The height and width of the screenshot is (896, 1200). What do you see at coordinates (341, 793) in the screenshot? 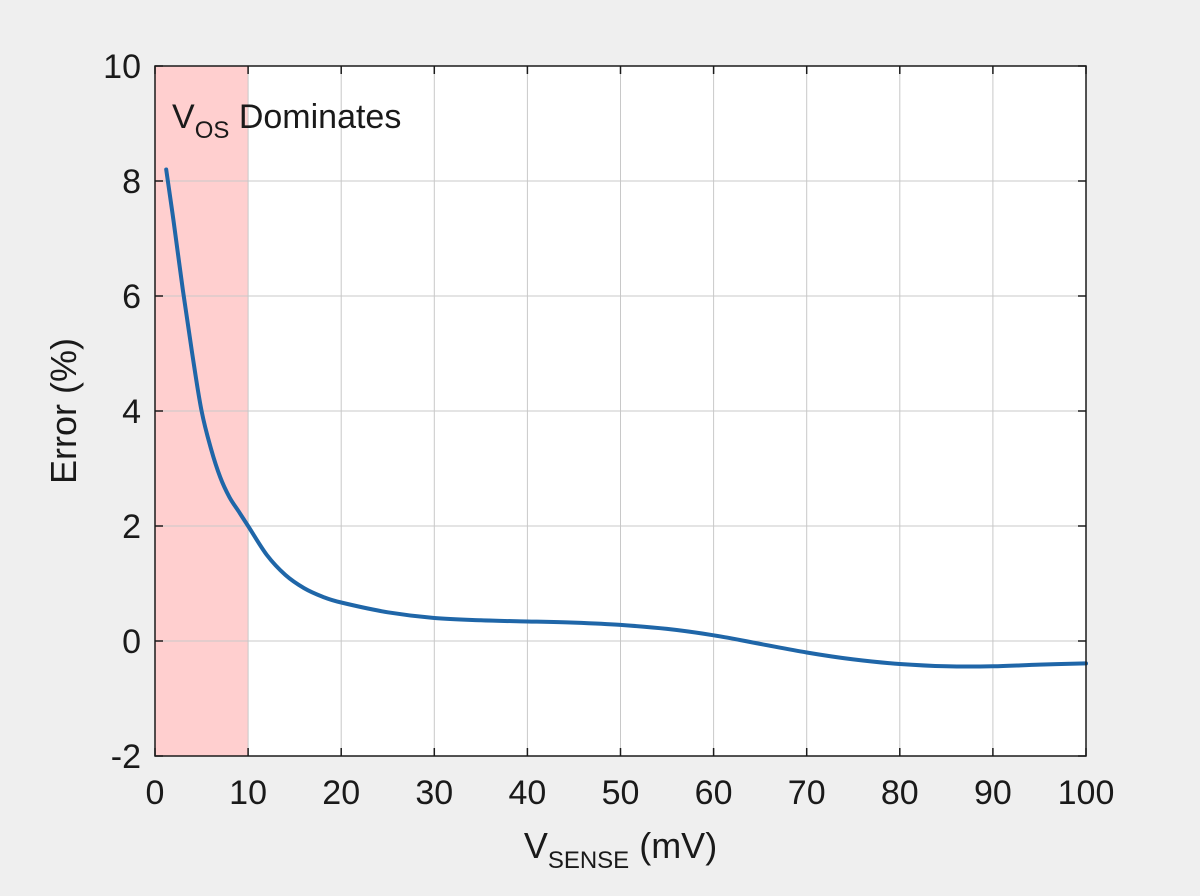
I see `x-tick-label: 20` at bounding box center [341, 793].